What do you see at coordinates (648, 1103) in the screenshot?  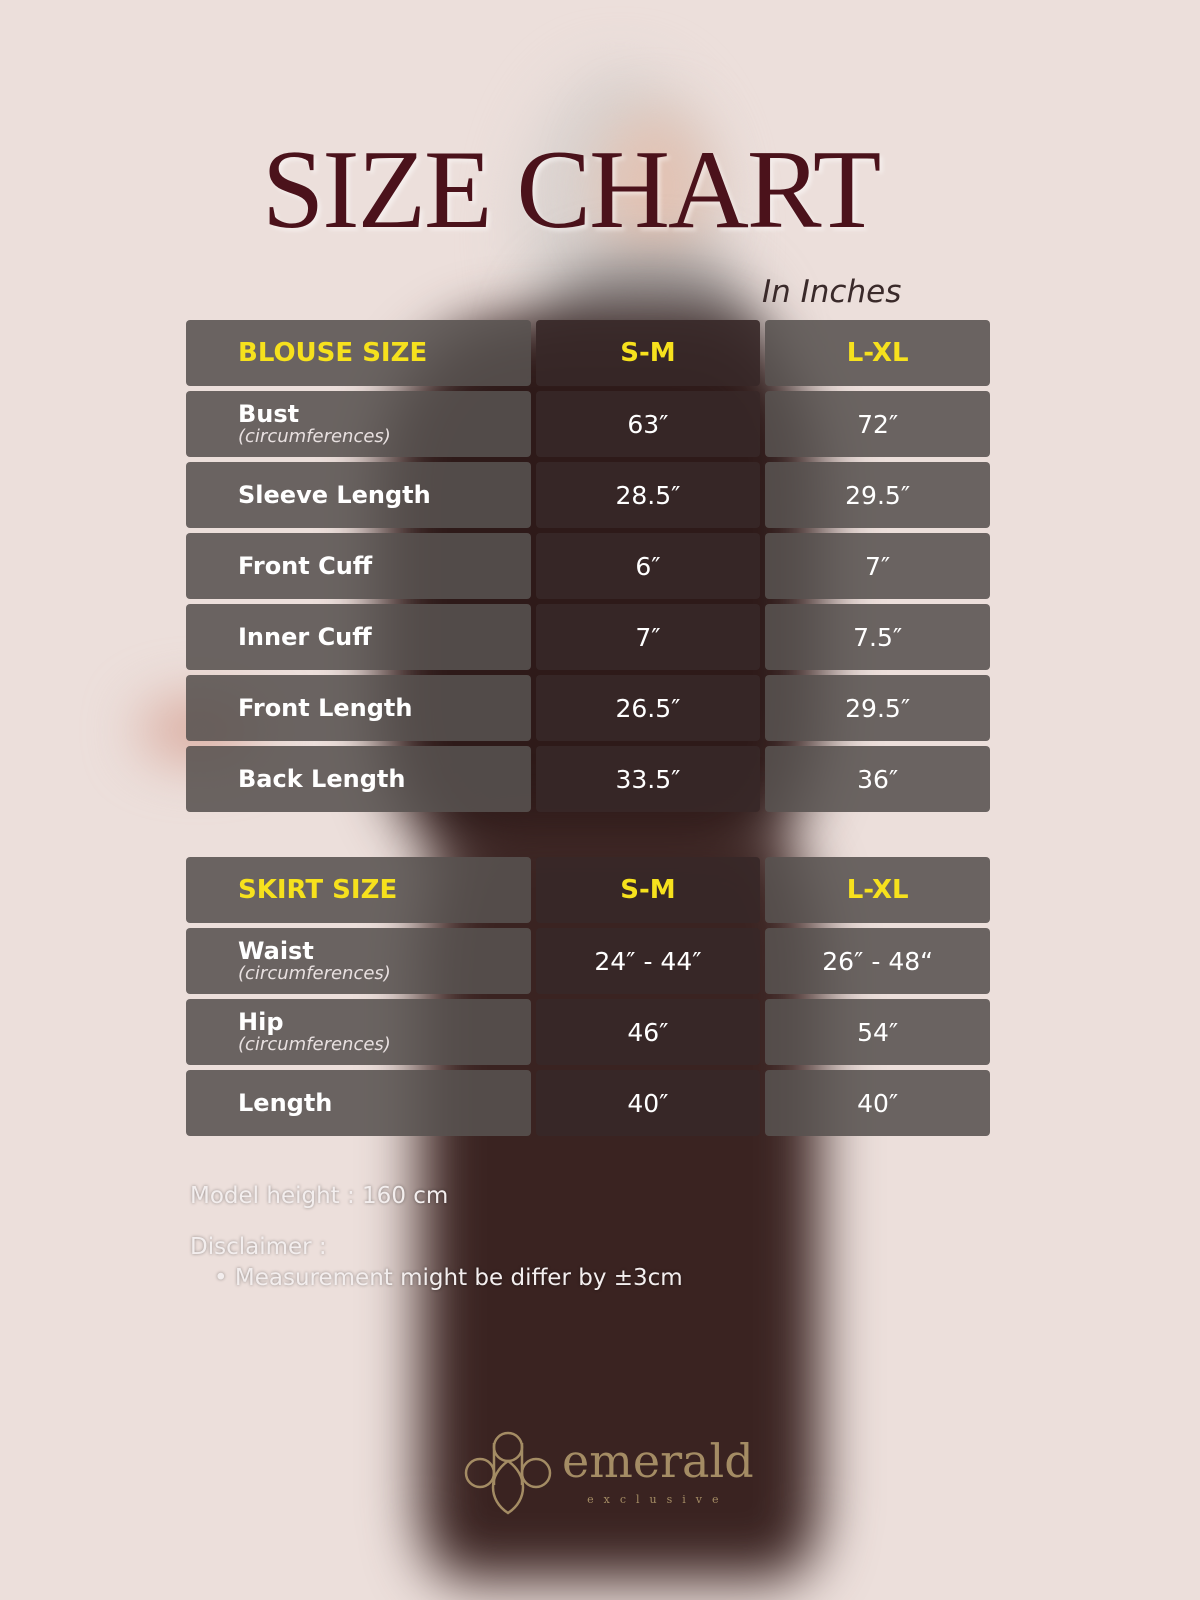 I see `value-s-m: 40″` at bounding box center [648, 1103].